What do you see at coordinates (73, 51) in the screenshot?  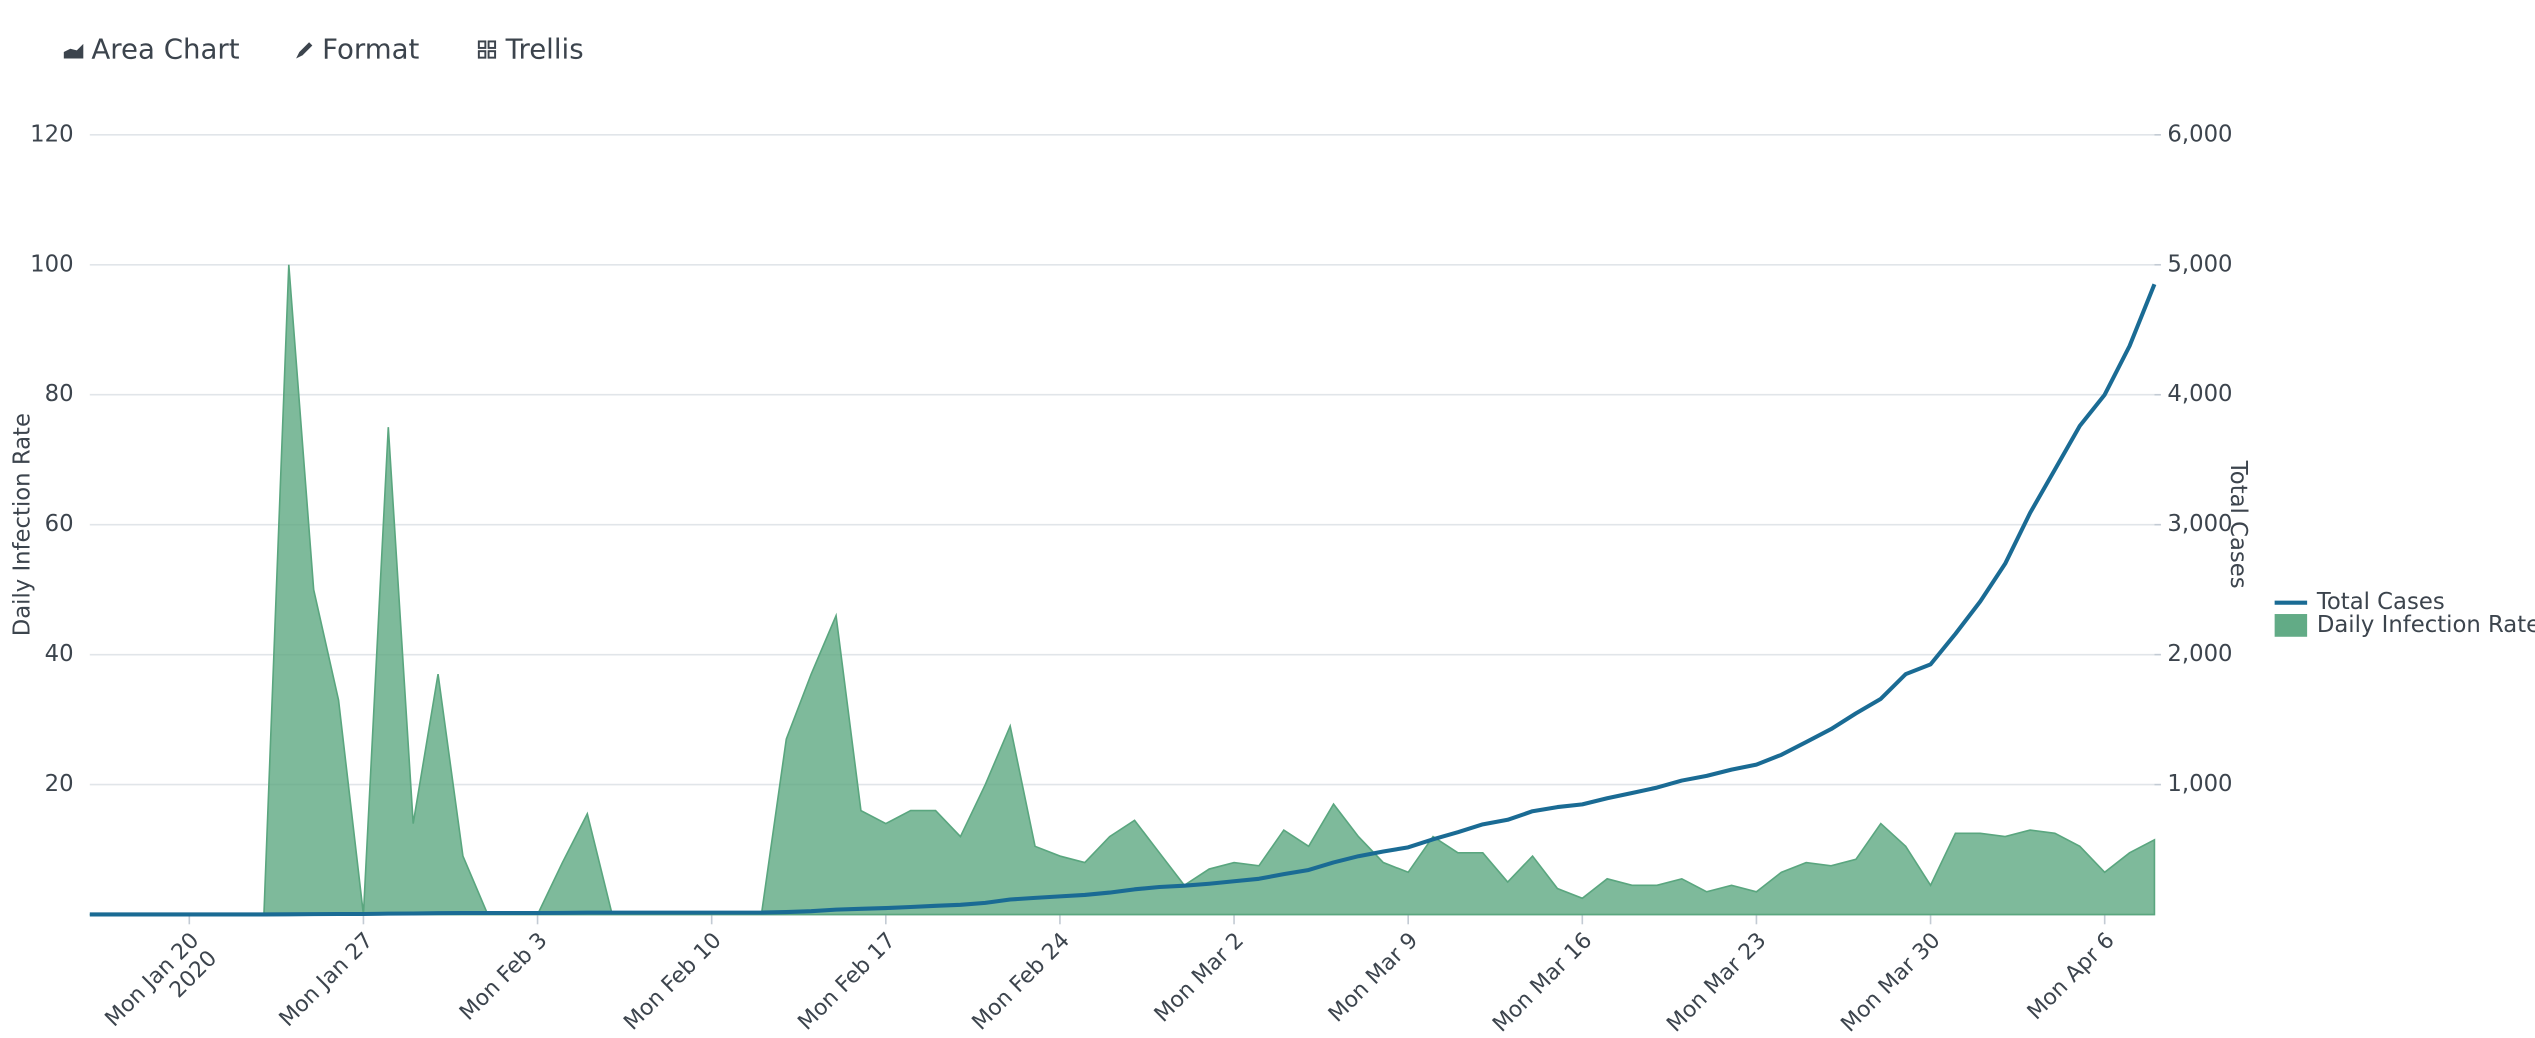 I see `area-icon` at bounding box center [73, 51].